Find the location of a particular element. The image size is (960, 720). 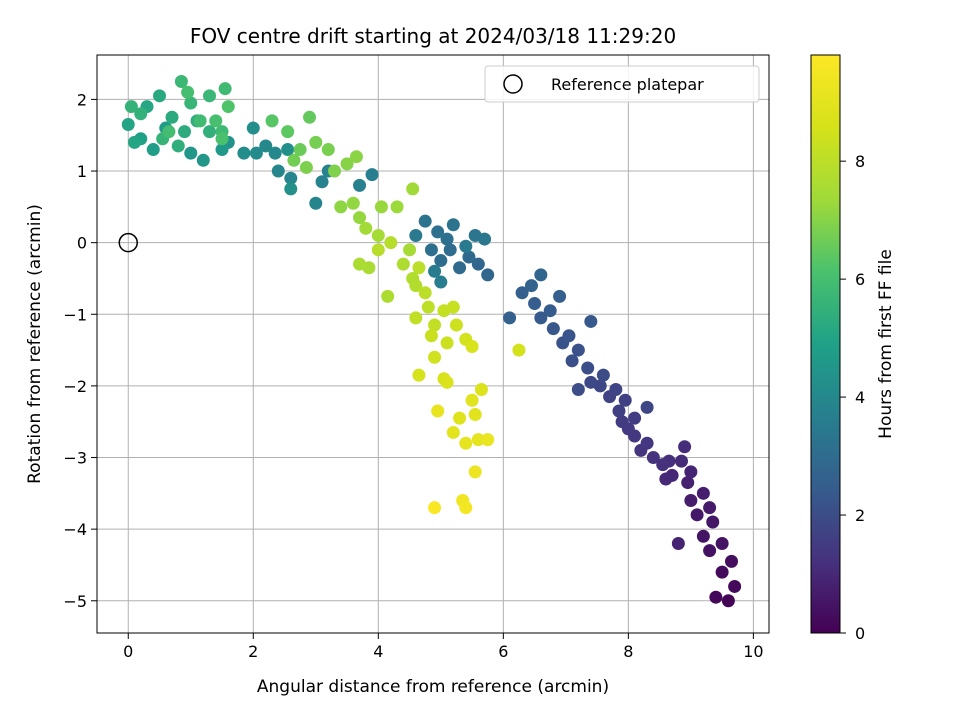

colorbar-ticks: 0 2 4 6 8 is located at coordinates (852, 397).